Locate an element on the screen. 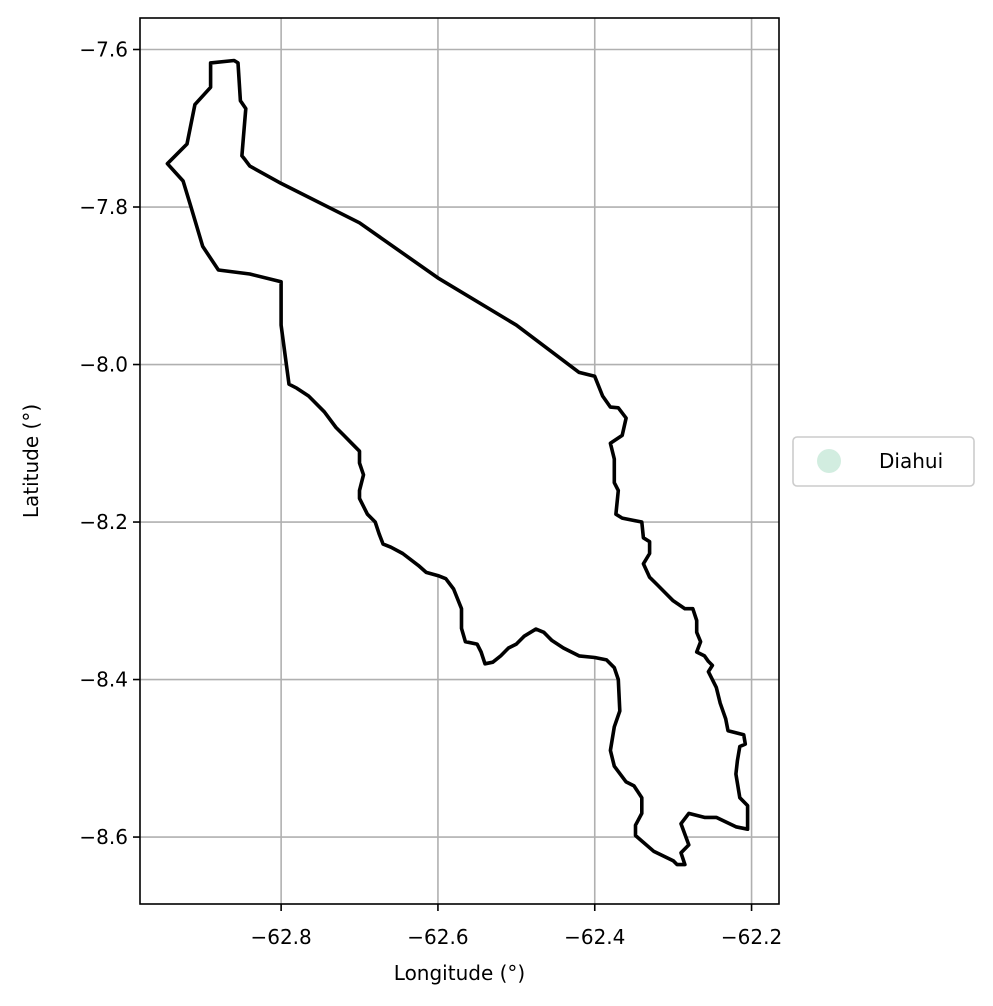  x-tick-label: −62.6 is located at coordinates (437, 937).